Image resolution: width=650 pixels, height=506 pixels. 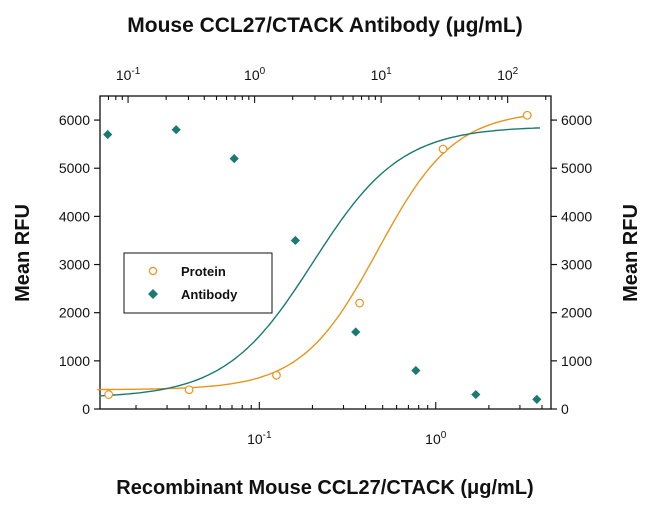 What do you see at coordinates (153, 294) in the screenshot?
I see `legend-marker-antibody` at bounding box center [153, 294].